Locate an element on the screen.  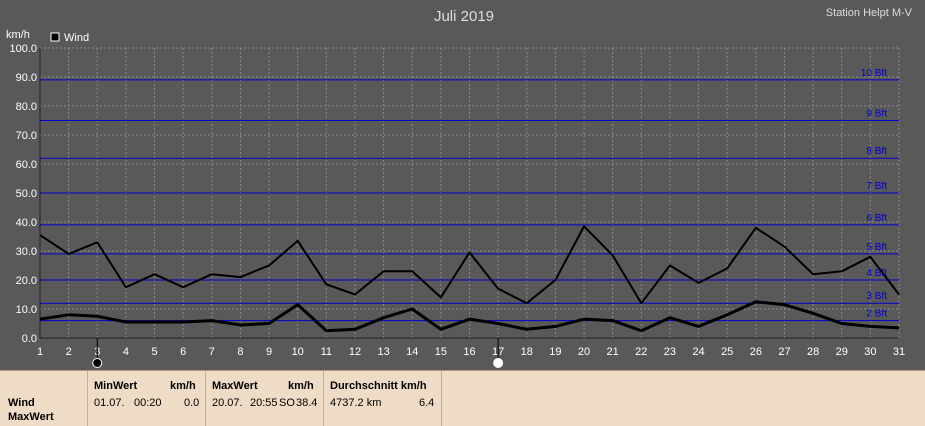
x-tick-label: 1 is located at coordinates (40, 352).